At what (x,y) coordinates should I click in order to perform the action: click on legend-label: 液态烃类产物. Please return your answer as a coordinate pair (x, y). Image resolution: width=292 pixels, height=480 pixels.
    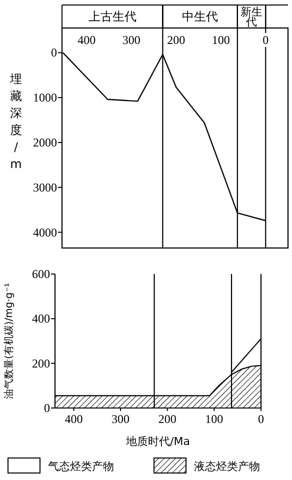
    Looking at the image, I should click on (227, 466).